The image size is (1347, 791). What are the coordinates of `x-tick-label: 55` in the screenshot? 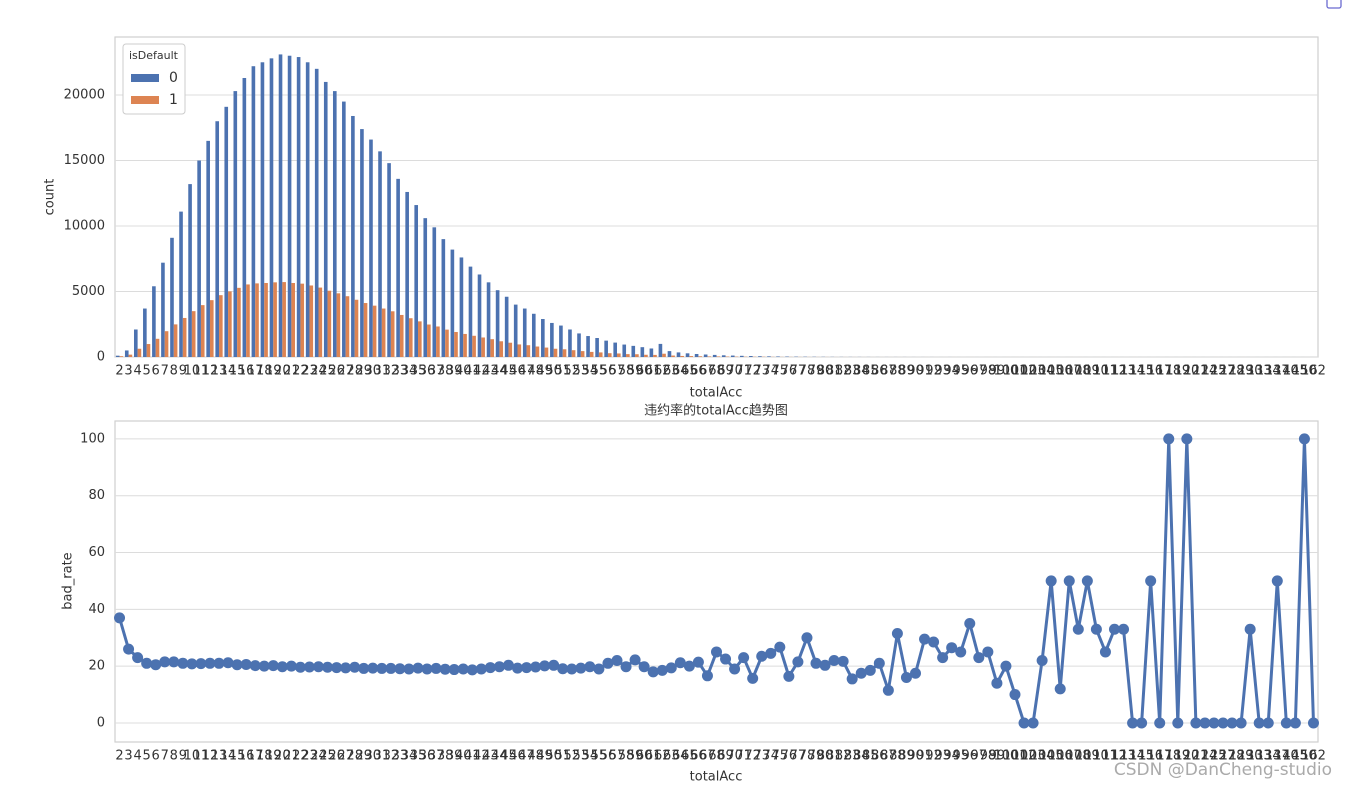 It's located at (599, 371).